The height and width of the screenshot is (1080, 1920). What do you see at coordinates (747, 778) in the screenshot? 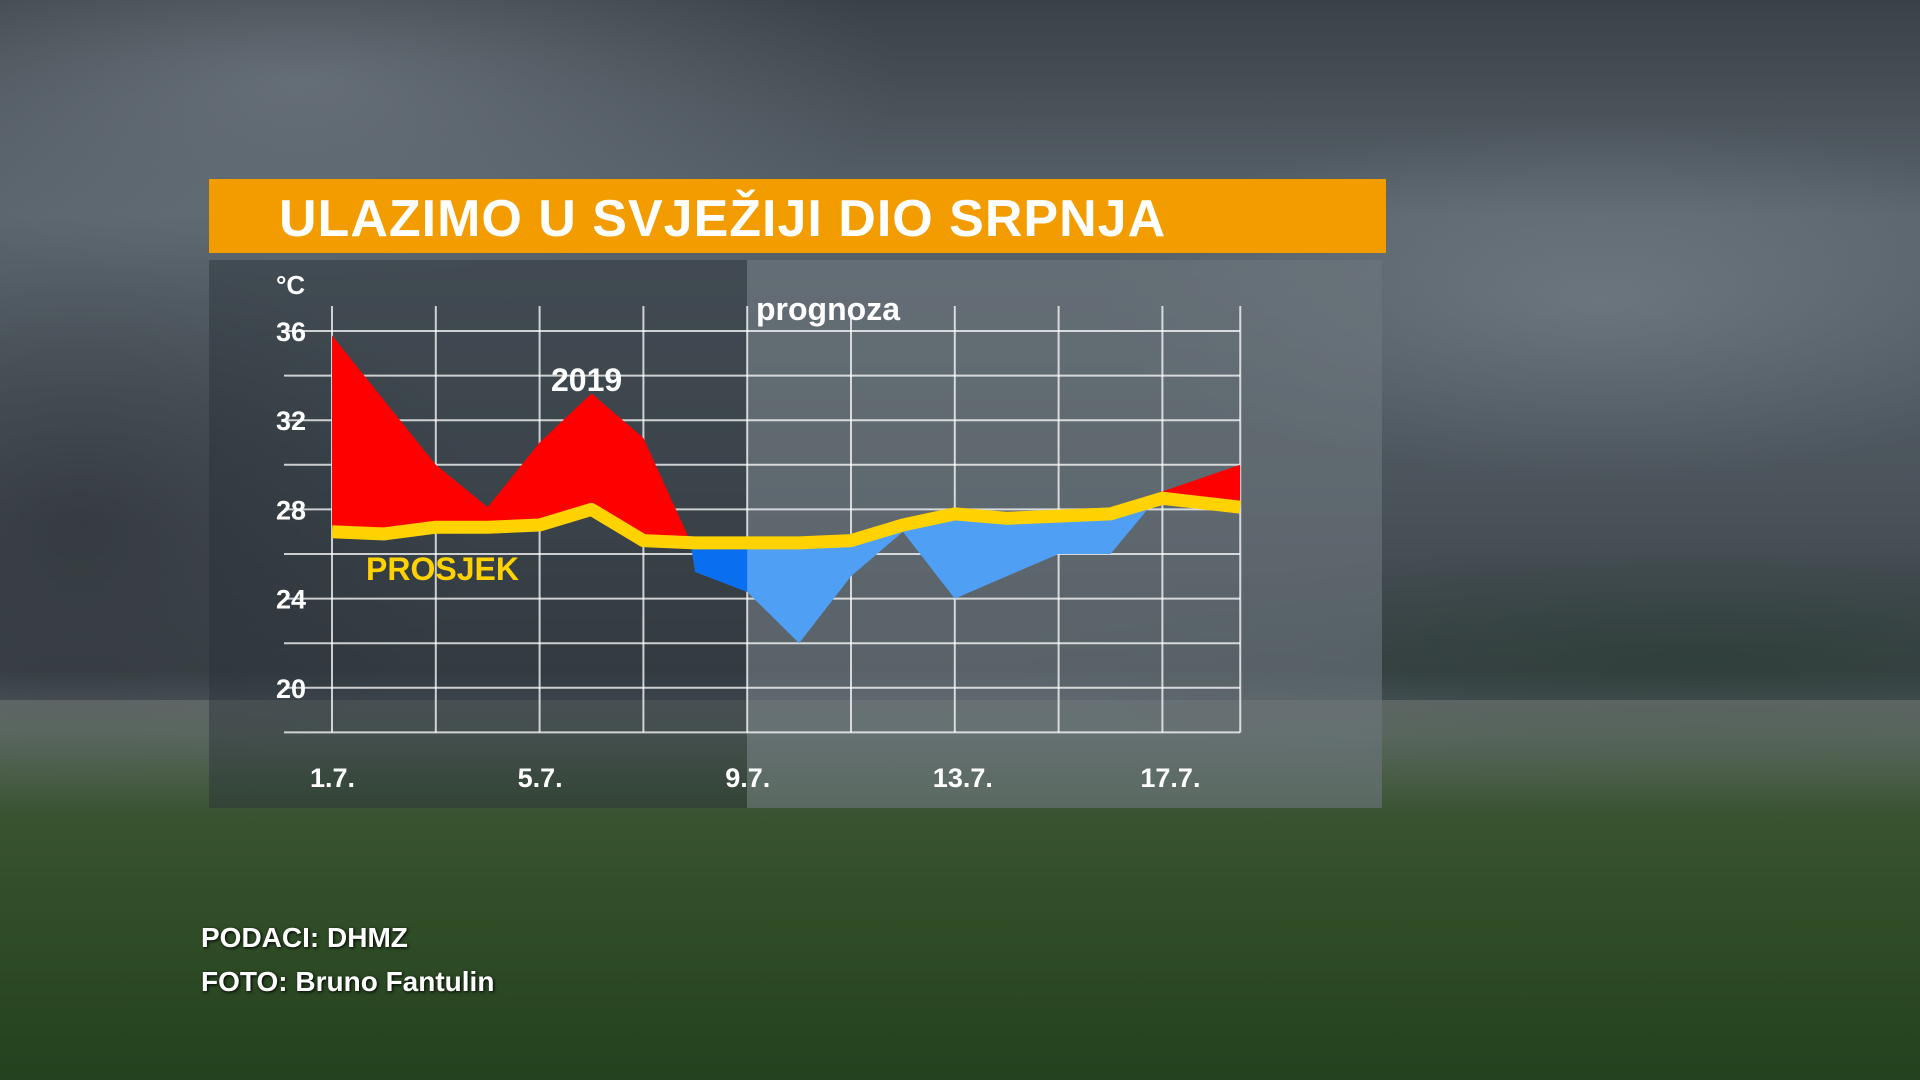
I see `x-tick-label: 9.7.` at bounding box center [747, 778].